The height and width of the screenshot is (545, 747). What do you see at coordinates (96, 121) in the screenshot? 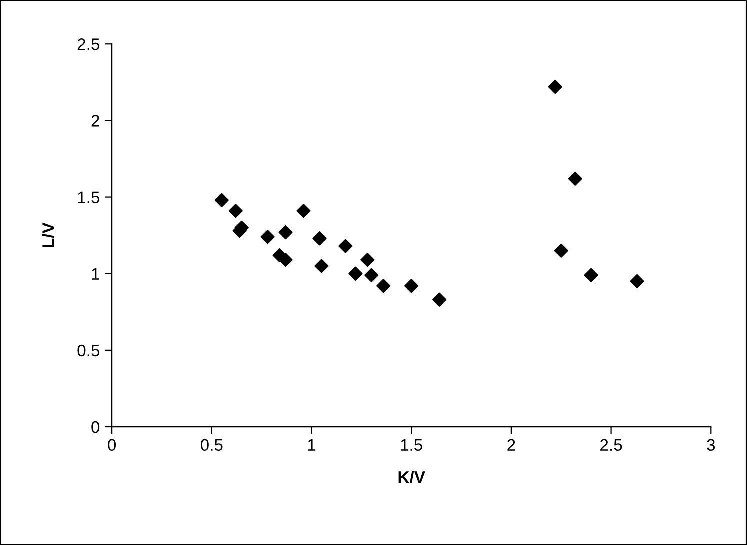
I see `y-tick-label: 2` at bounding box center [96, 121].